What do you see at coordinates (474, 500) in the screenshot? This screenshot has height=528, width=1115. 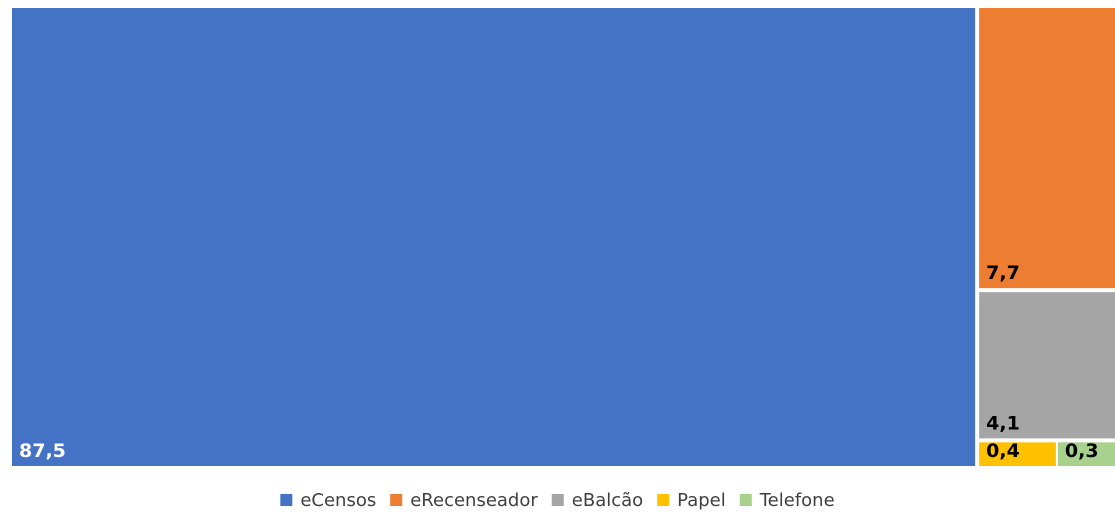 I see `legend-label-erecenseador: eRecenseador` at bounding box center [474, 500].